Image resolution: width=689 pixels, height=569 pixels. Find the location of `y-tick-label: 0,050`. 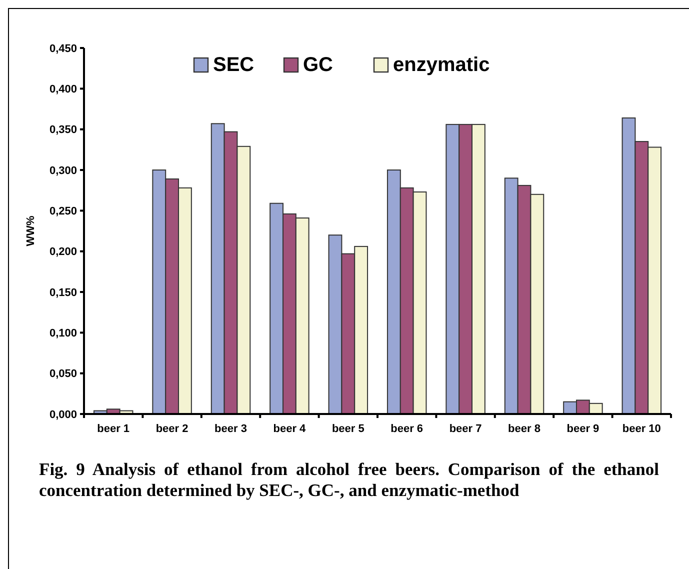

y-tick-label: 0,050 is located at coordinates (63, 374).